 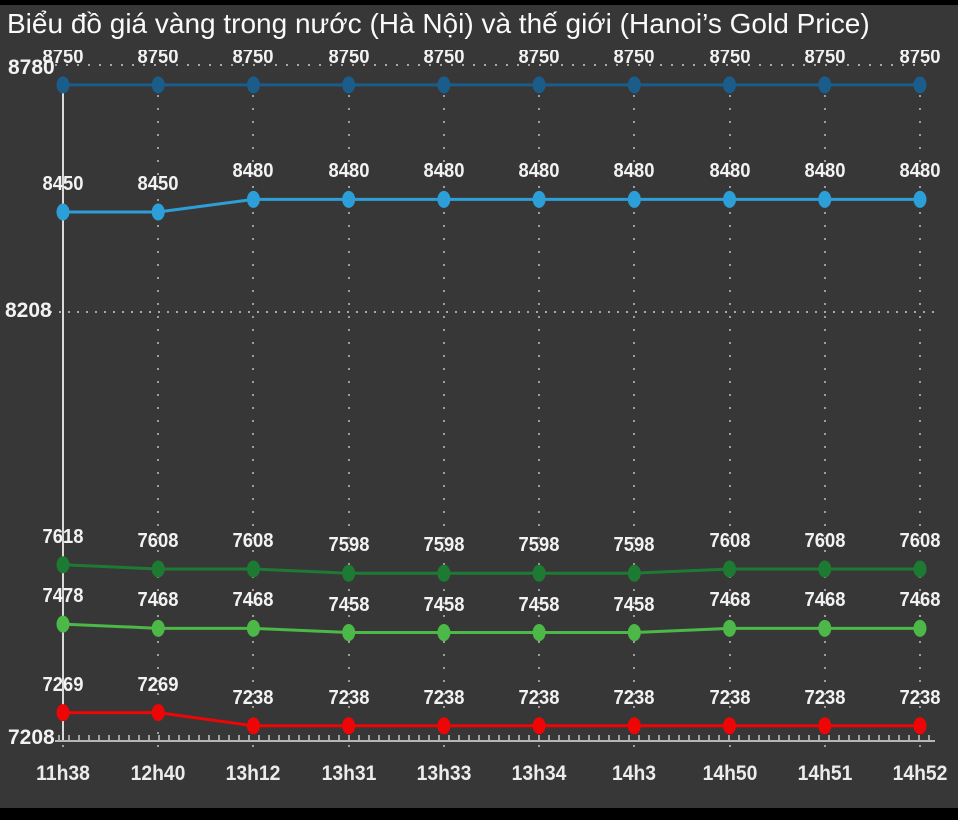 What do you see at coordinates (495, 312) in the screenshot?
I see `h-gridline` at bounding box center [495, 312].